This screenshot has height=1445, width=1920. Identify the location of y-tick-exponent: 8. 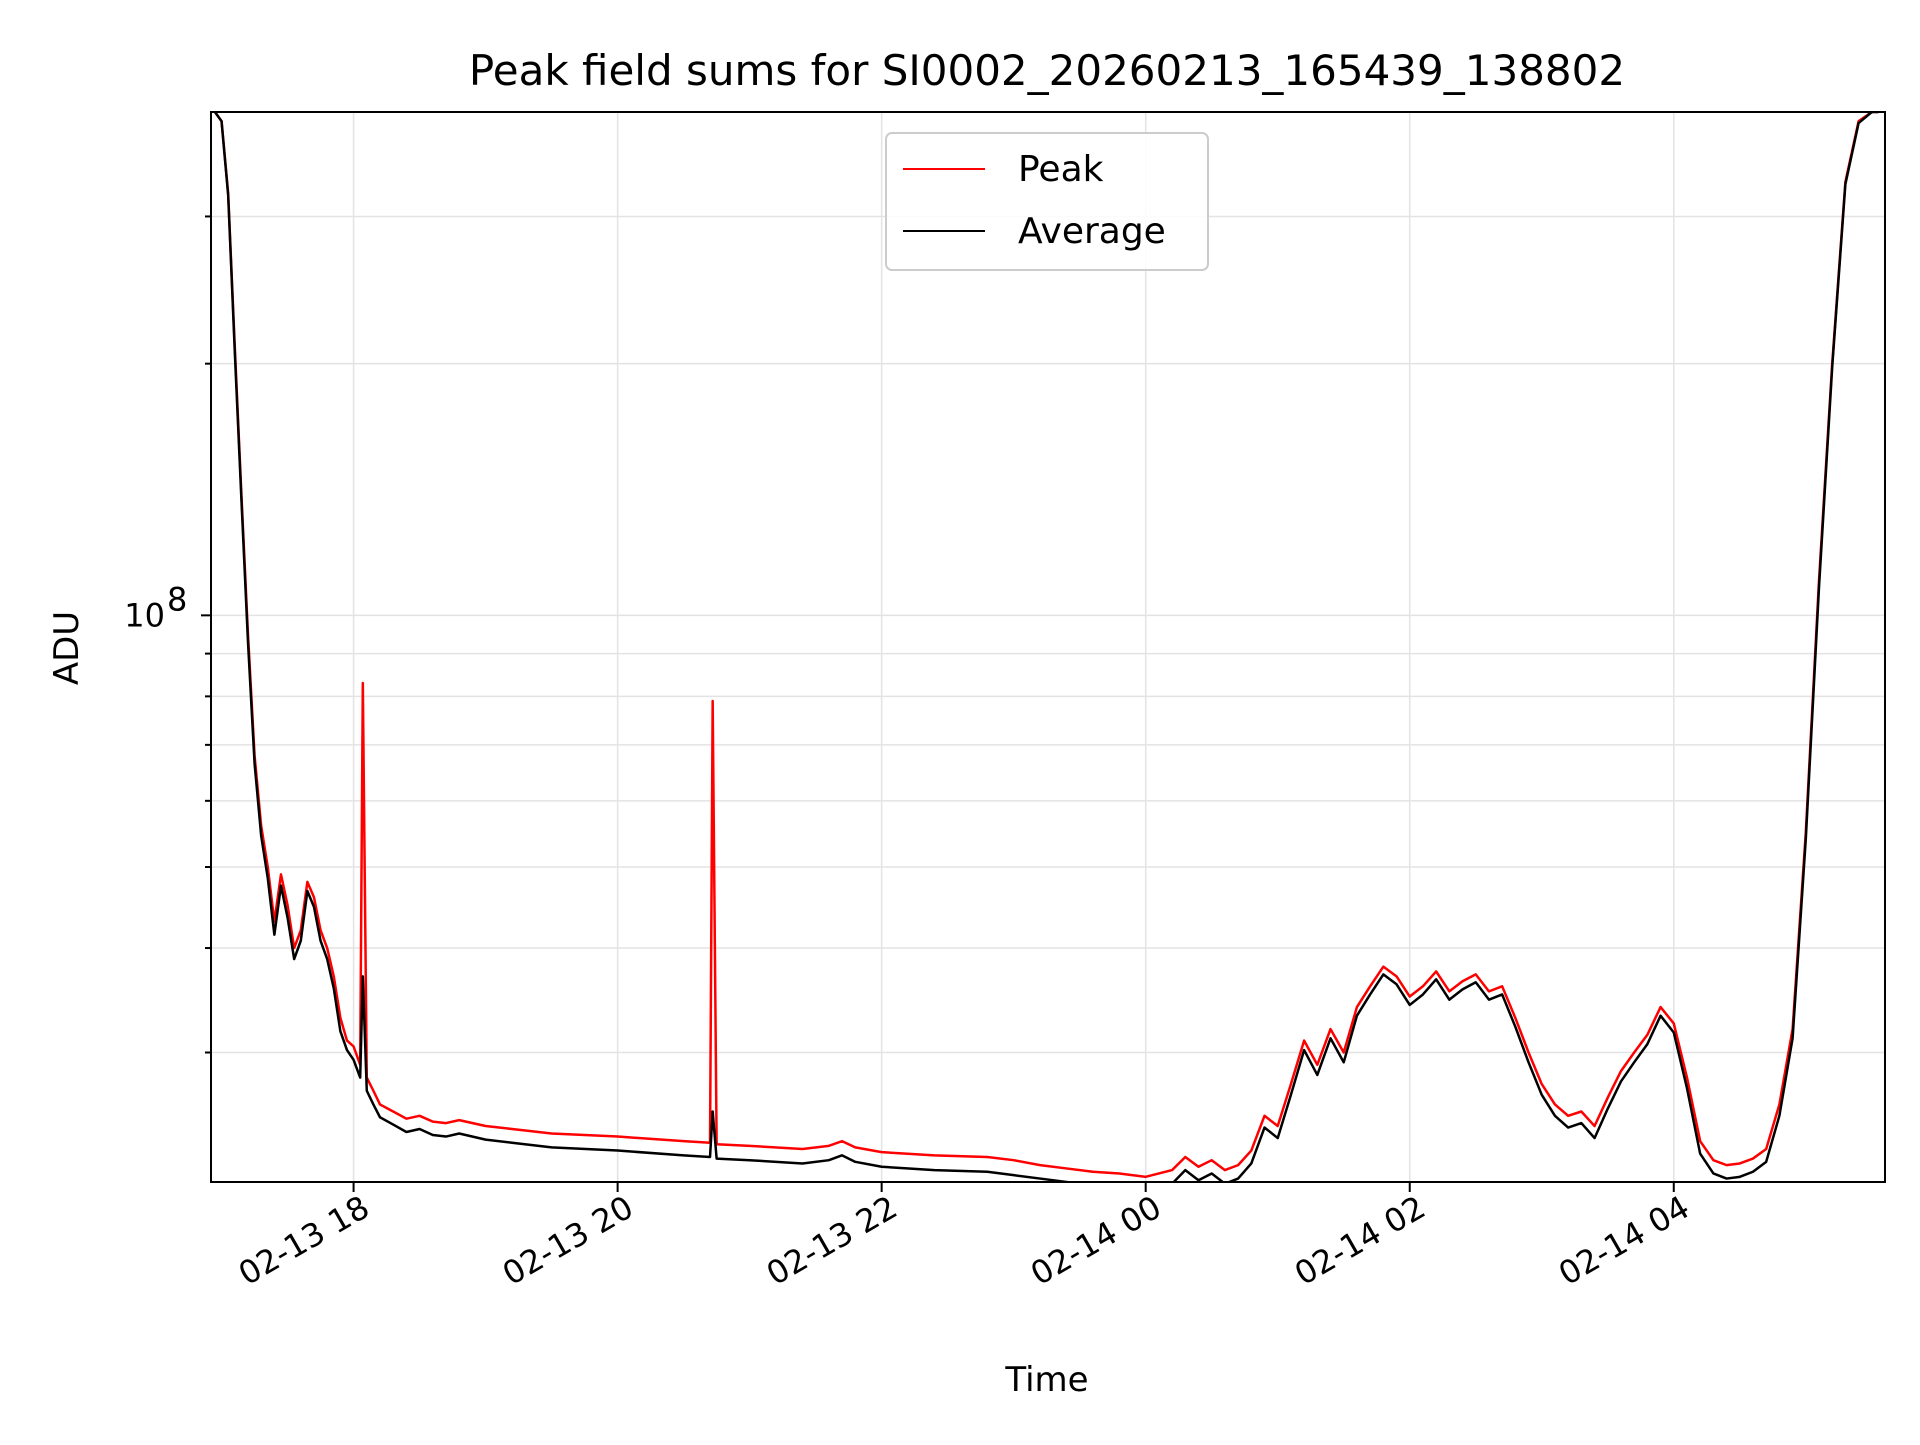
(177, 599).